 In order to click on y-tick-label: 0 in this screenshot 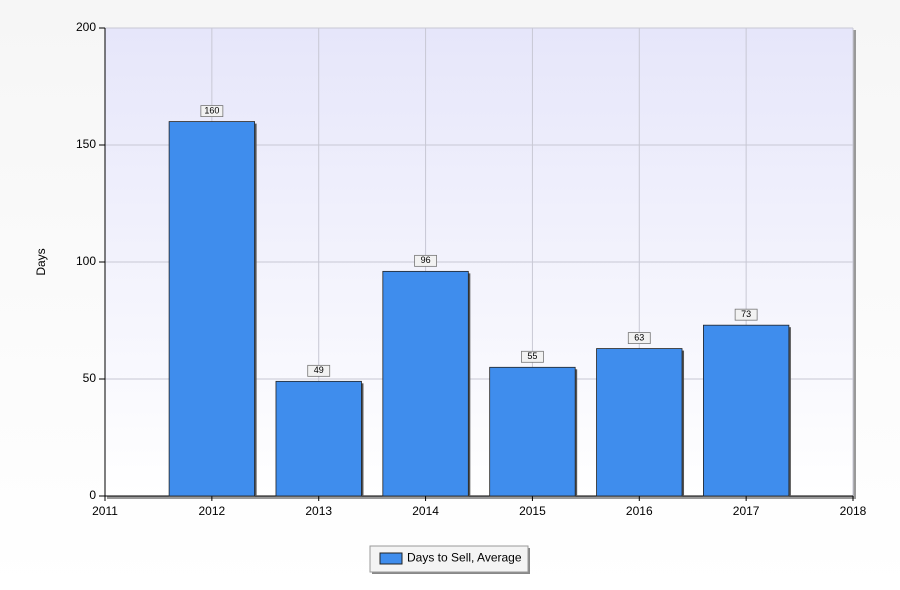, I will do `click(92, 495)`.